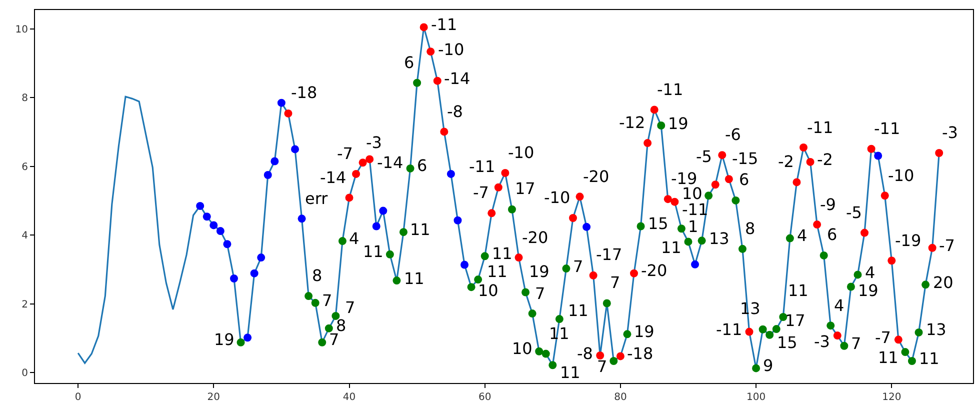 This screenshot has width=976, height=405. I want to click on annotation: -6, so click(733, 134).